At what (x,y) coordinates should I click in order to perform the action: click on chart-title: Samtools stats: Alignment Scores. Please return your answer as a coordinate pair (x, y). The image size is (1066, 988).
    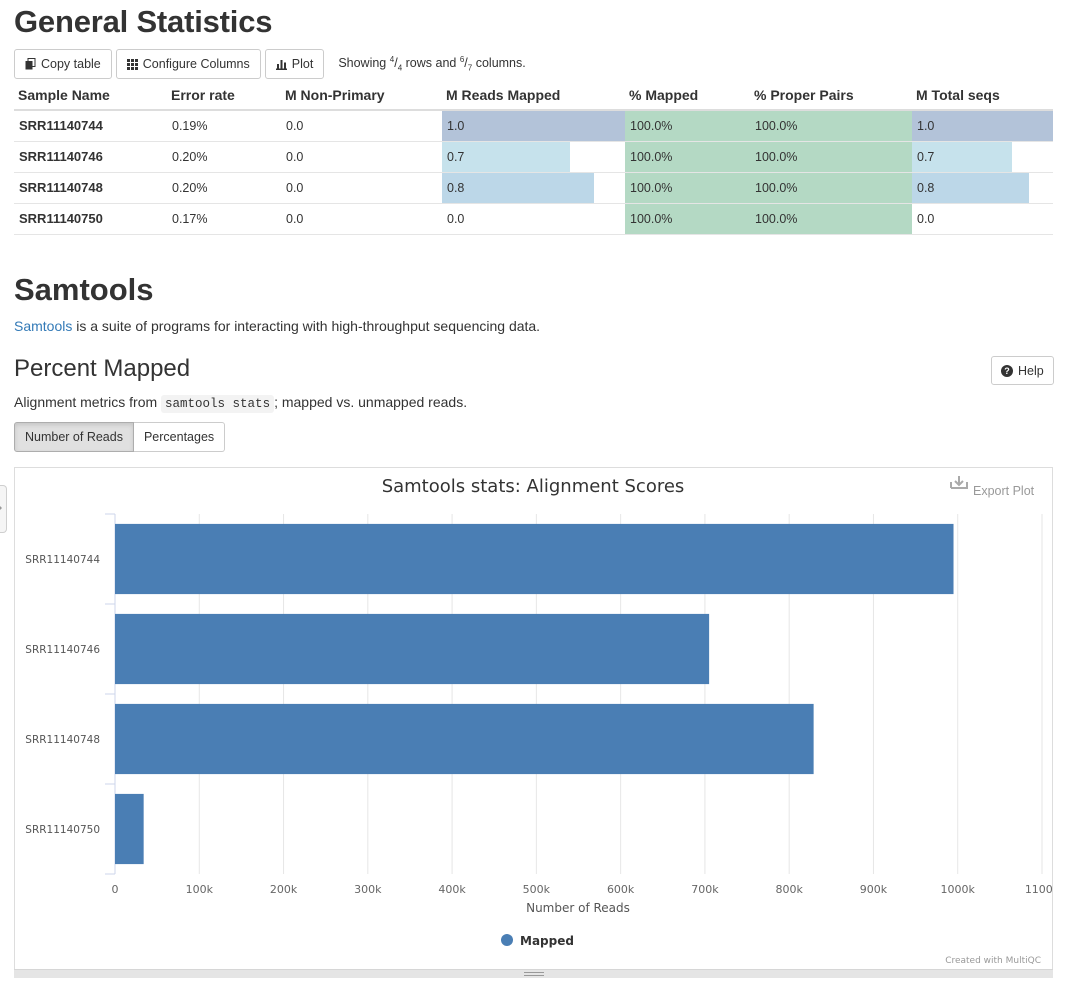
    Looking at the image, I should click on (533, 486).